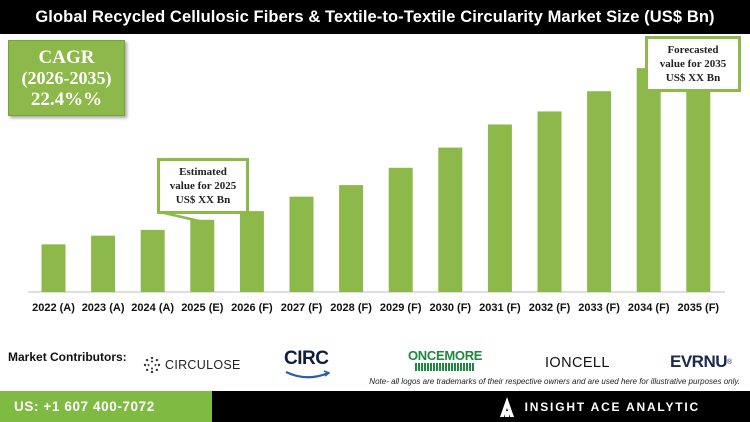  I want to click on x-tick-label: 2033 (F), so click(599, 308).